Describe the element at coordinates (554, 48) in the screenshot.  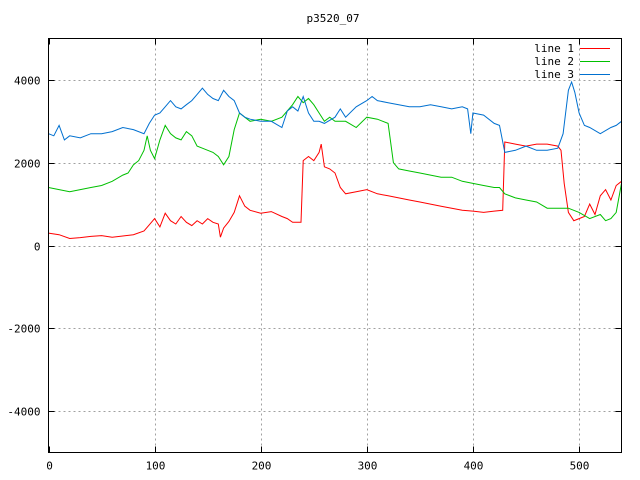
I see `legend-label-1: line 1` at that location.